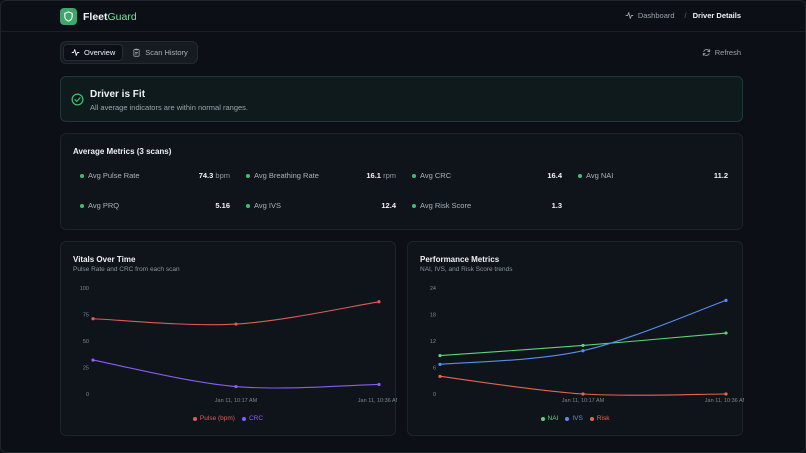  I want to click on metric-value: 11.2, so click(721, 175).